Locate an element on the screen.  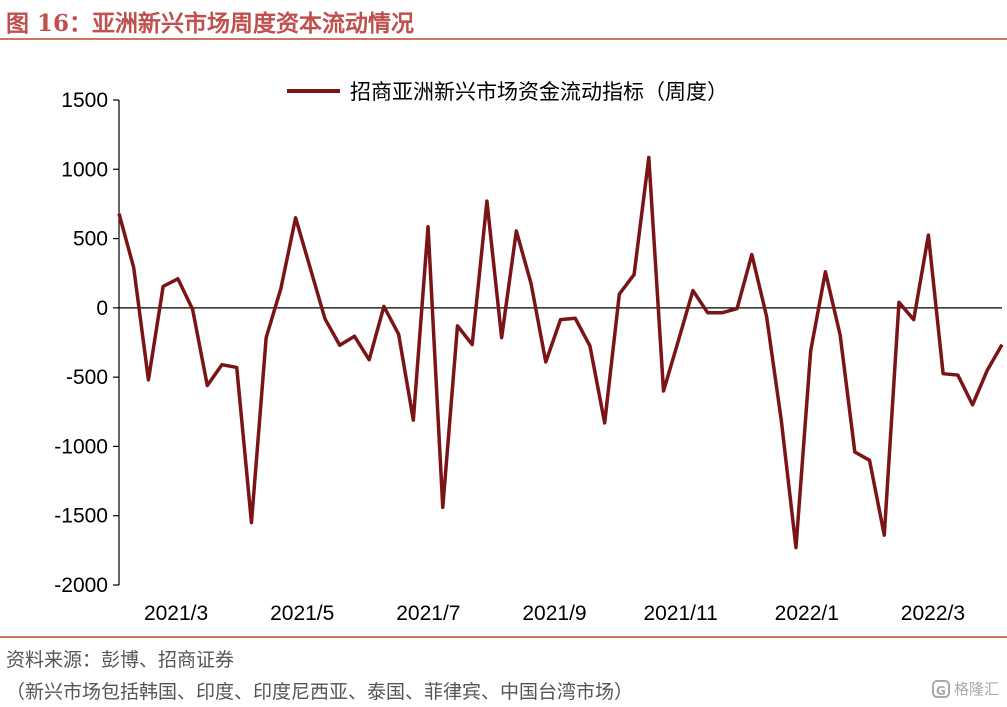
watermark: G 格隆汇 is located at coordinates (965, 688).